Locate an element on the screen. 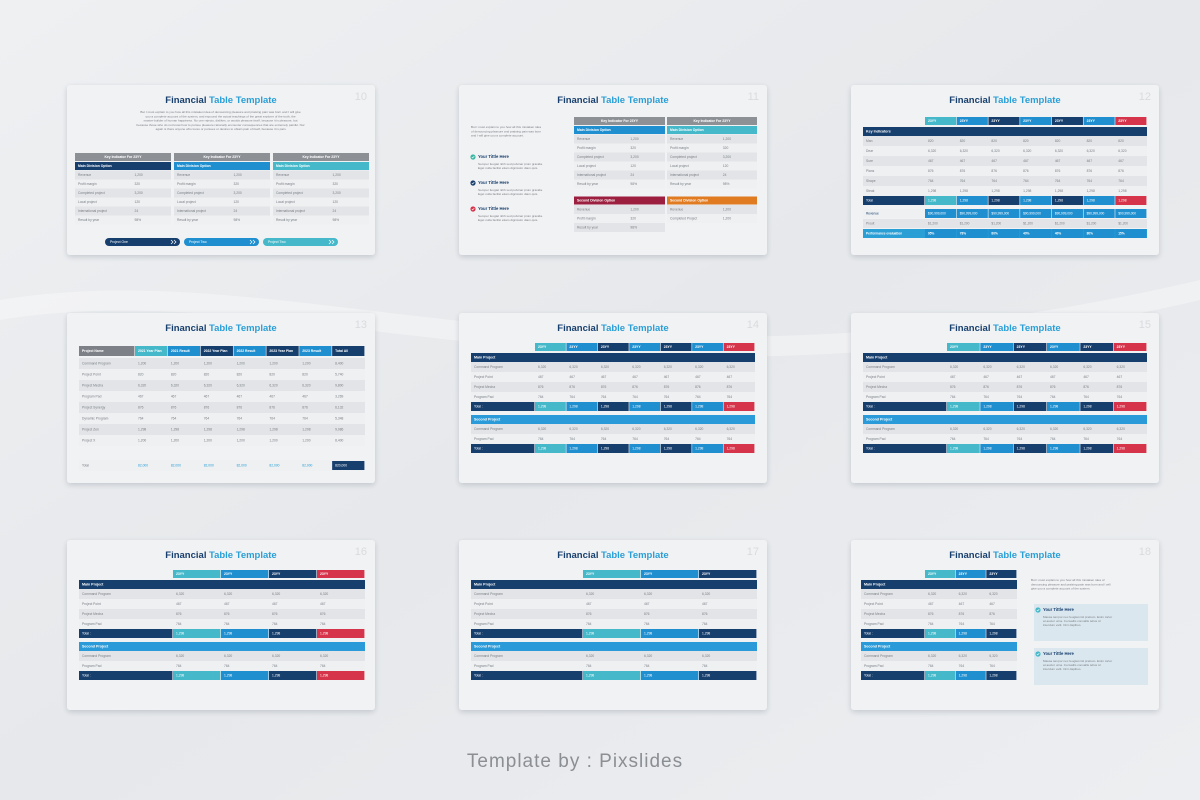 The width and height of the screenshot is (1200, 800). title-second: Table Template is located at coordinates (635, 328).